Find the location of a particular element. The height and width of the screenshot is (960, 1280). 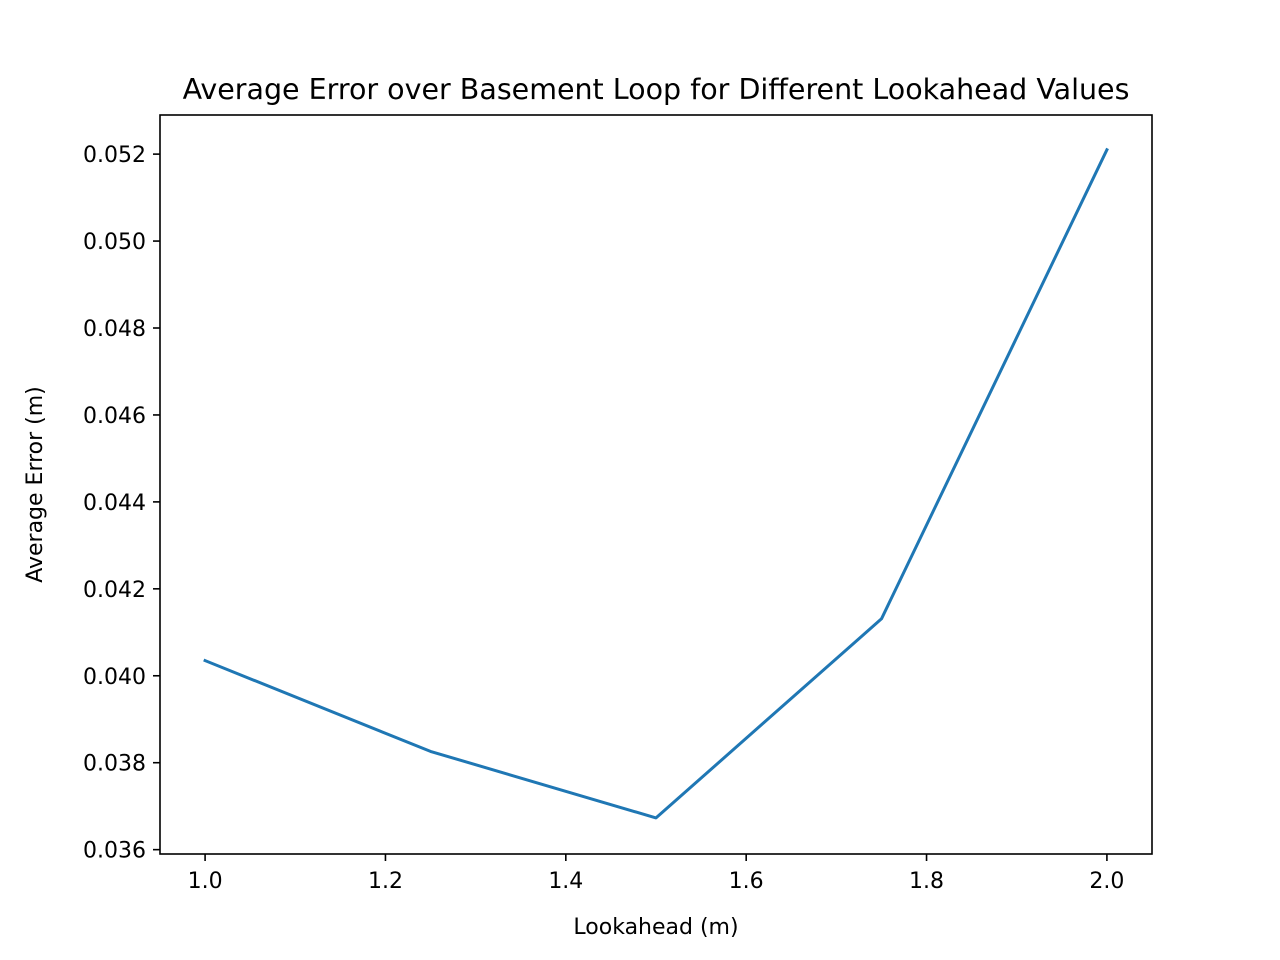

y-tick-label: 0.038 is located at coordinates (114, 764).